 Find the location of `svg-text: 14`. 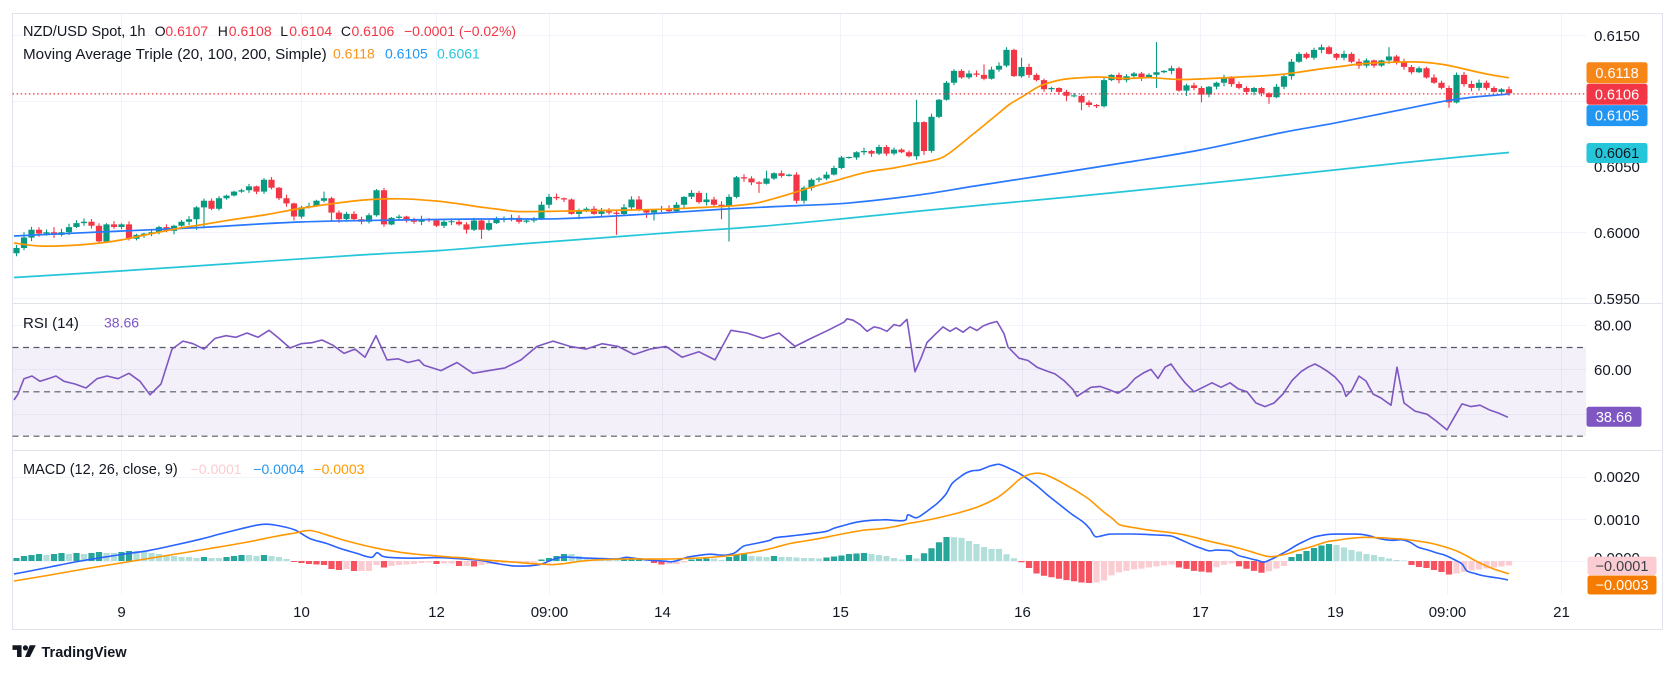

svg-text: 14 is located at coordinates (662, 612).